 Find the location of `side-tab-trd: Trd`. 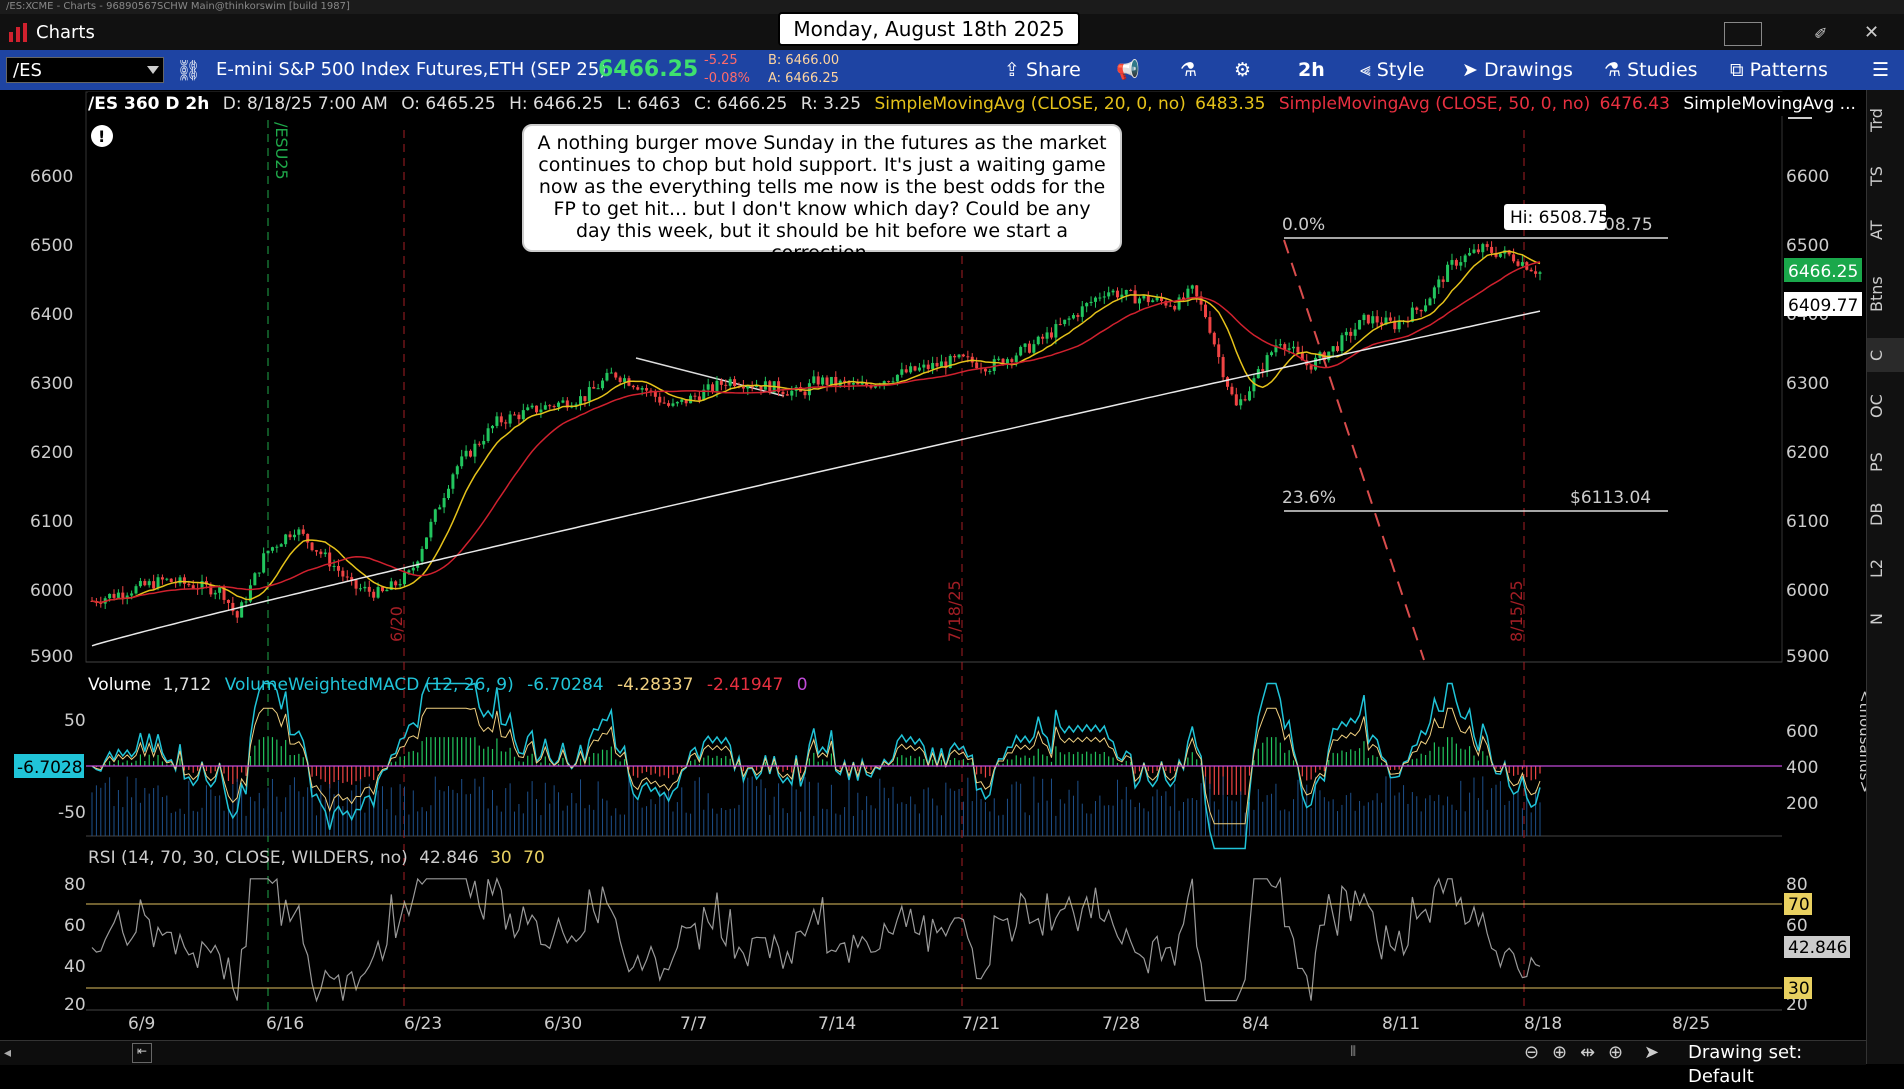

side-tab-trd: Trd is located at coordinates (1876, 120).